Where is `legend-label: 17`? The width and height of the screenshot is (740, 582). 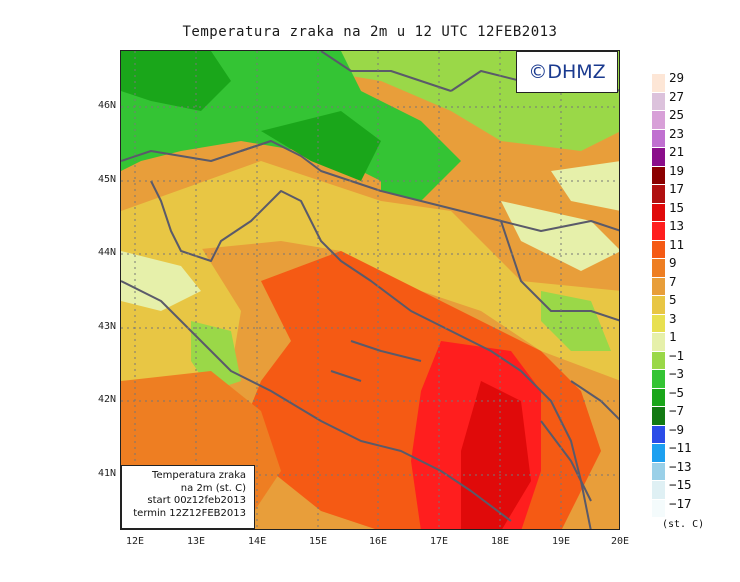 legend-label: 17 is located at coordinates (677, 188).